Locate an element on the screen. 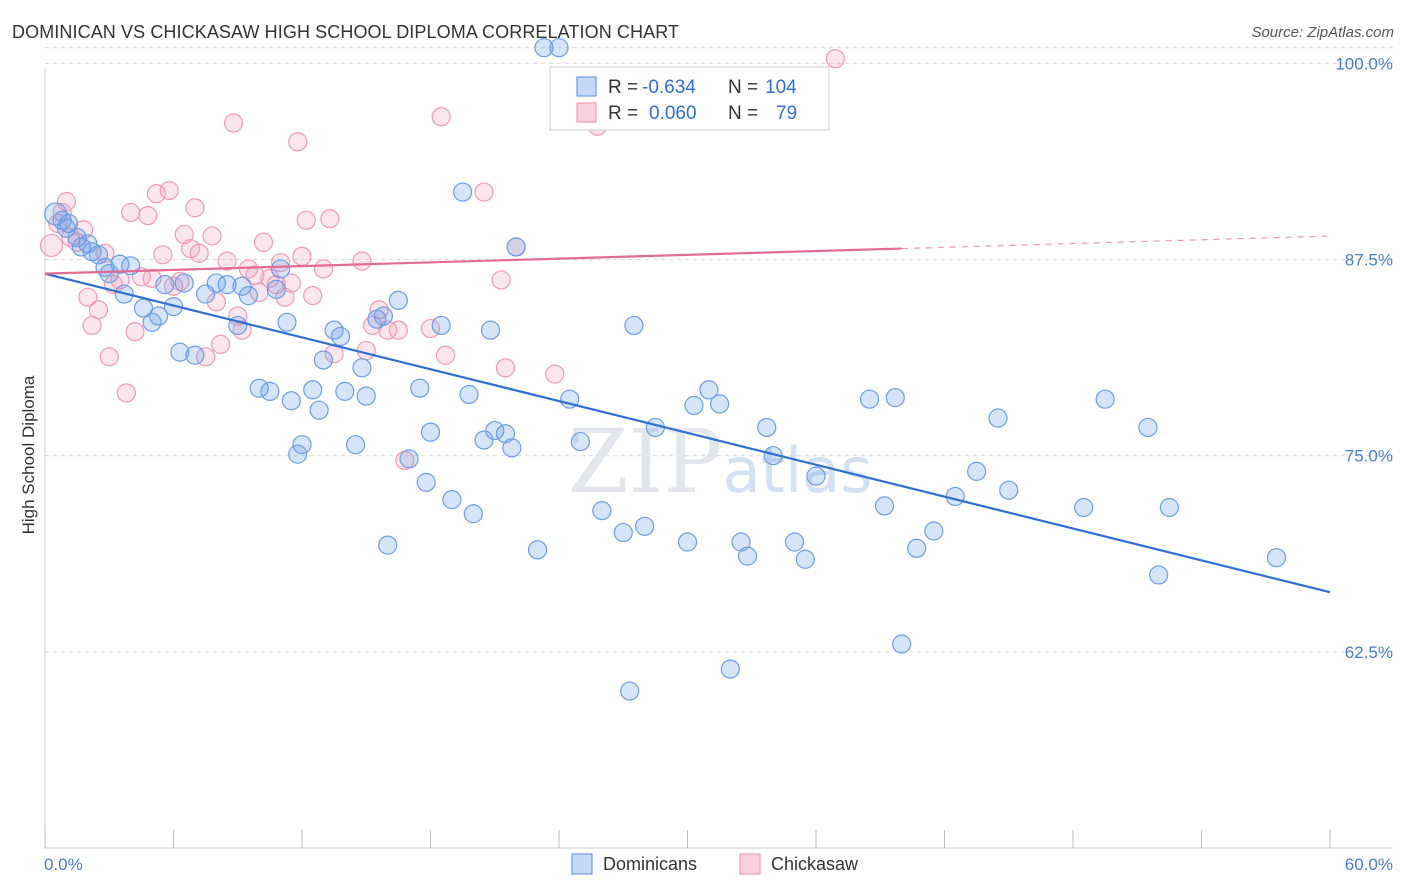 This screenshot has height=892, width=1406. y-tick-label-2: 87.5% is located at coordinates (1369, 260).